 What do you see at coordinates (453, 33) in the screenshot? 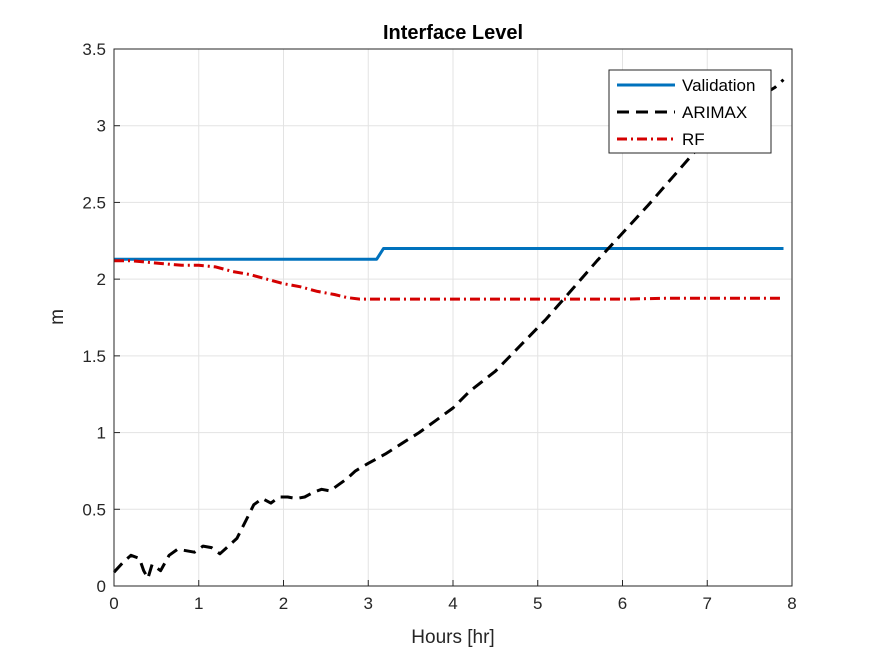
I see `chart-title: Interface Level` at bounding box center [453, 33].